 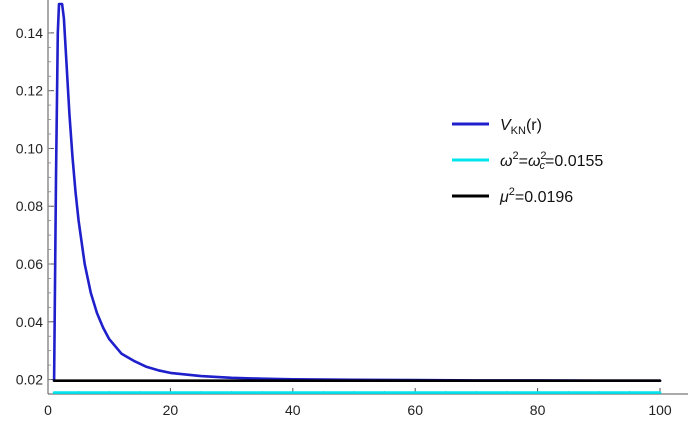 I want to click on legend: VKN(r) ω2=ω2 c=0.0155 μ2=0.0196, so click(x=527, y=161).